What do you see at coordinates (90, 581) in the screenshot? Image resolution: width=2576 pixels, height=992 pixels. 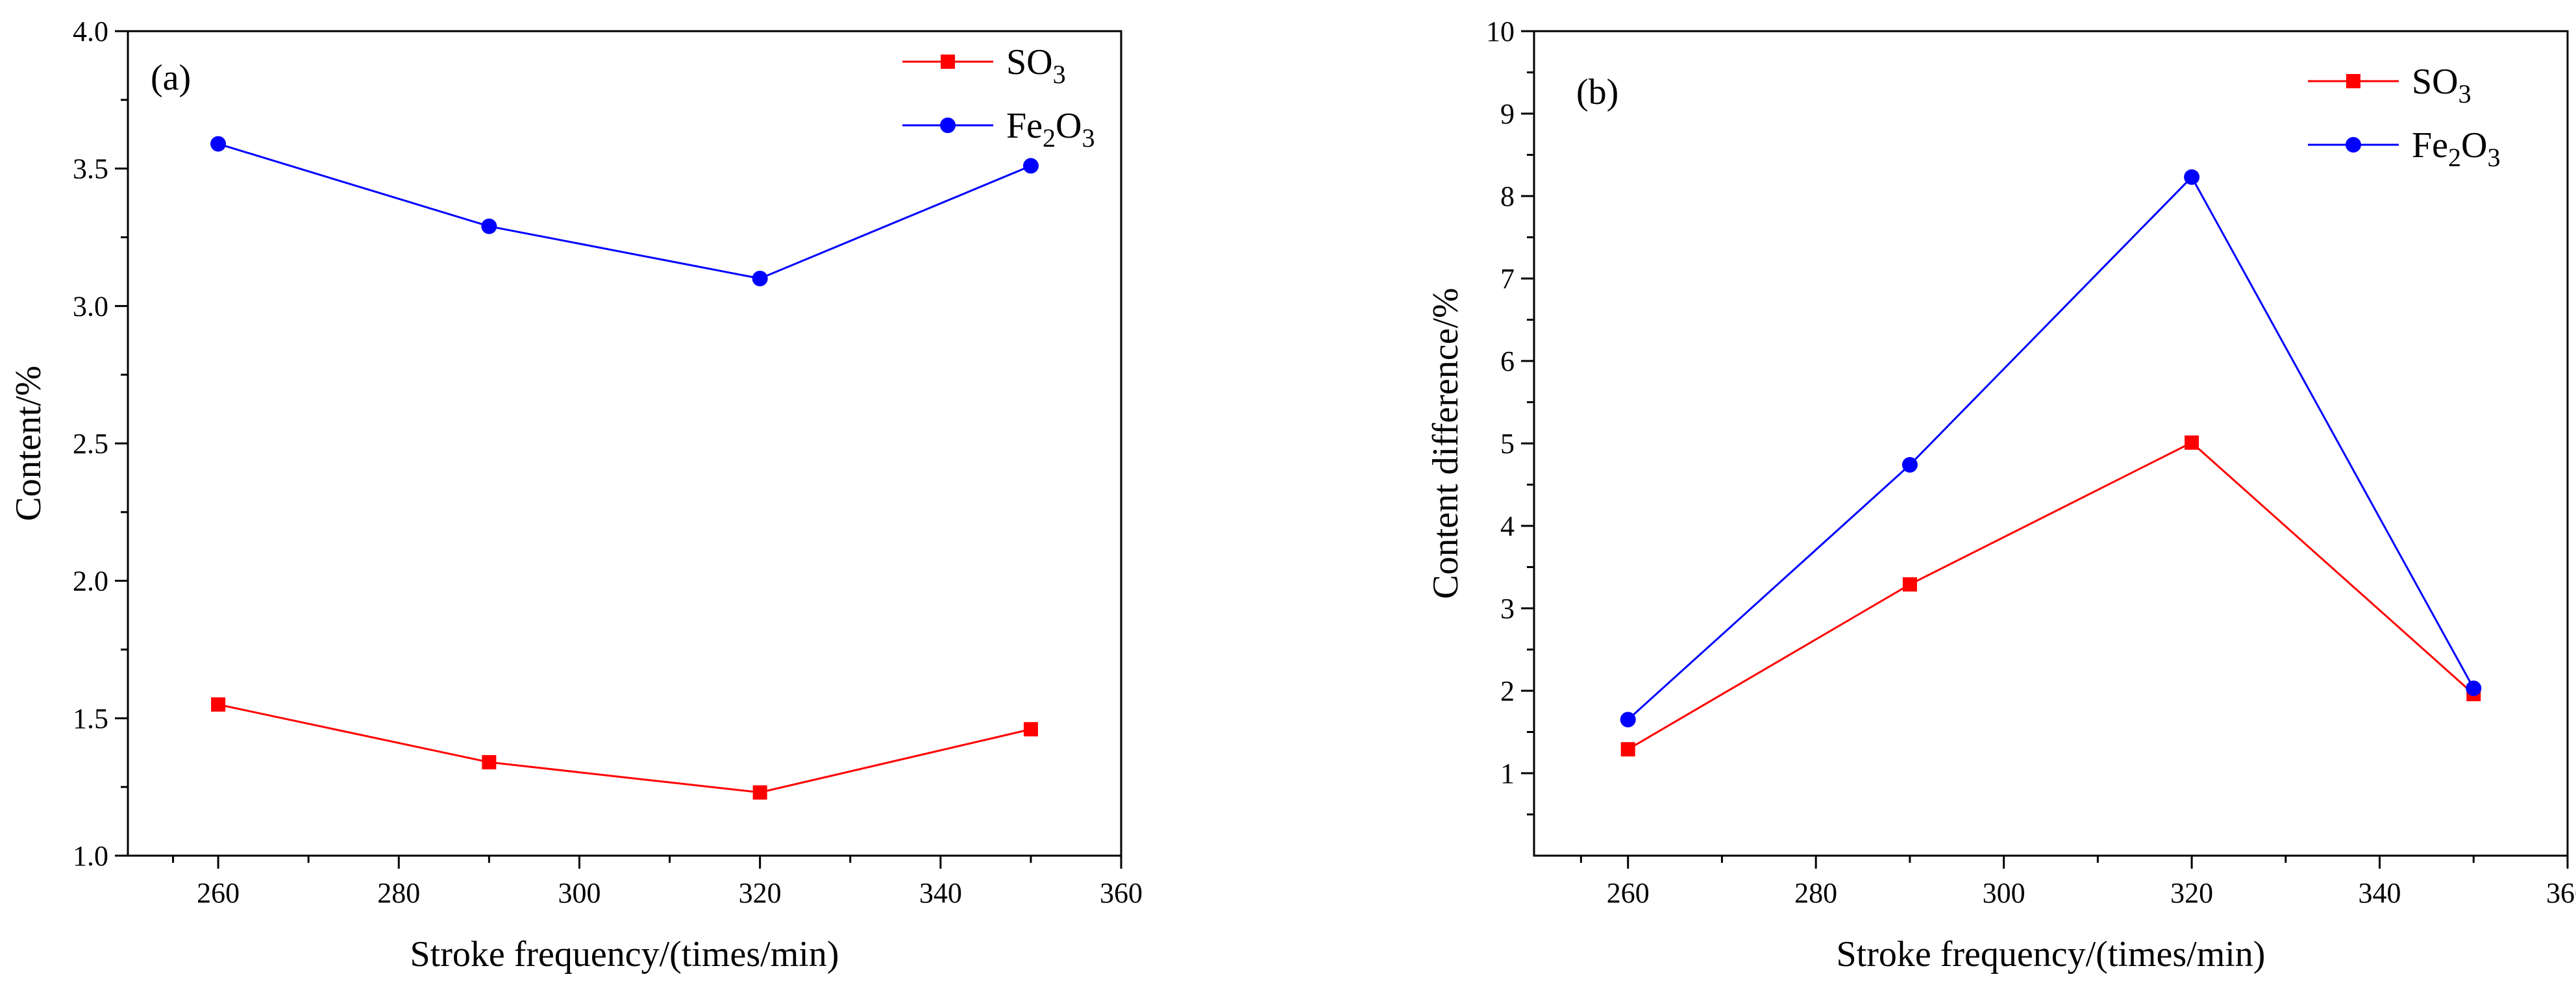 I see `y-tick-label: 2.0` at bounding box center [90, 581].